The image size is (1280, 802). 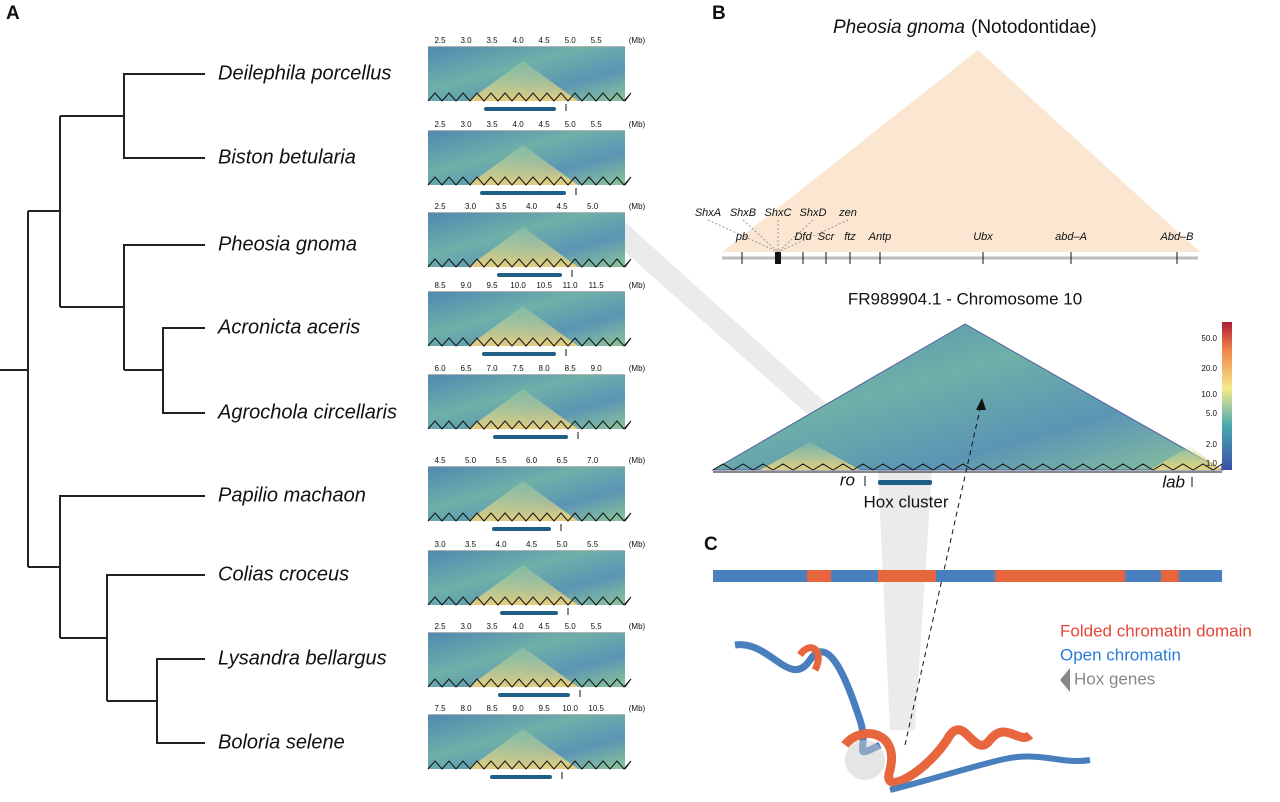 What do you see at coordinates (1212, 444) in the screenshot?
I see `colorbar-label: 2.0` at bounding box center [1212, 444].